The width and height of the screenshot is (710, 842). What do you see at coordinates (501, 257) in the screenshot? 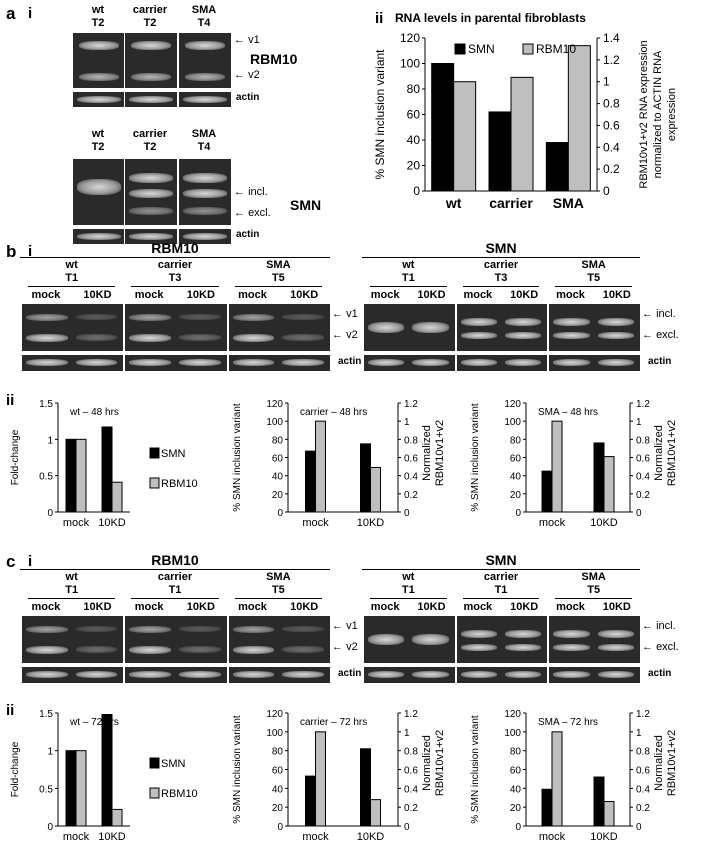
I see `header-underline` at bounding box center [501, 257].